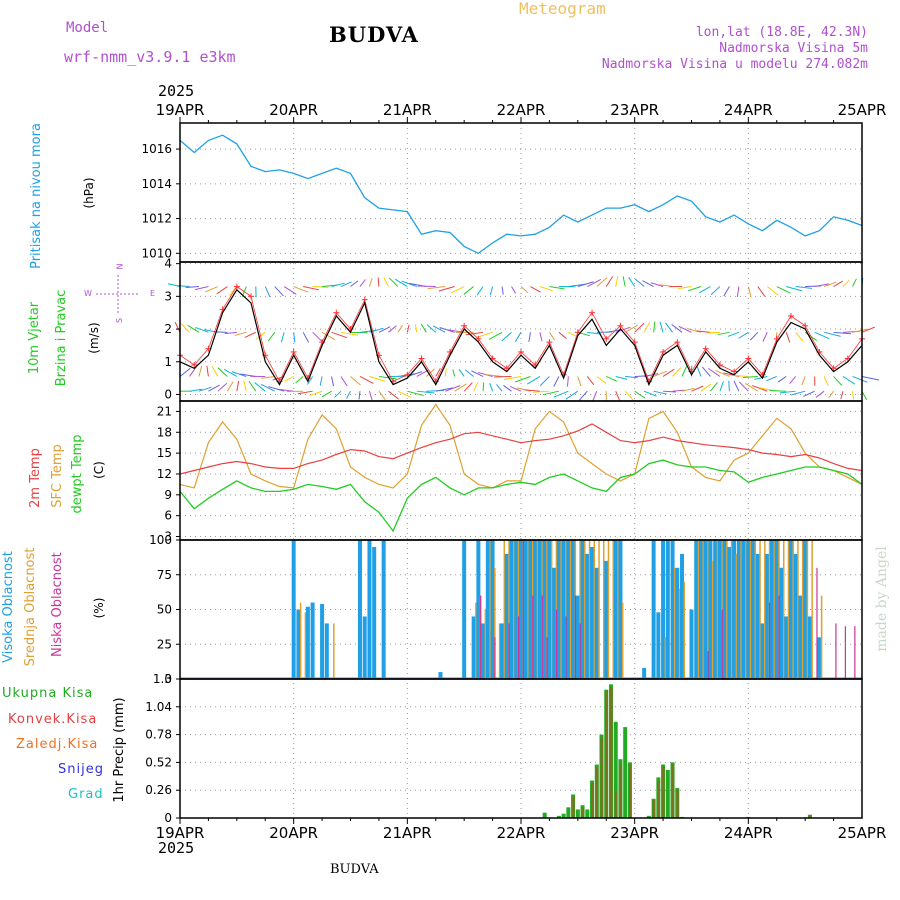 The width and height of the screenshot is (900, 900). What do you see at coordinates (634, 110) in the screenshot?
I see `date-label-top: 23APR` at bounding box center [634, 110].